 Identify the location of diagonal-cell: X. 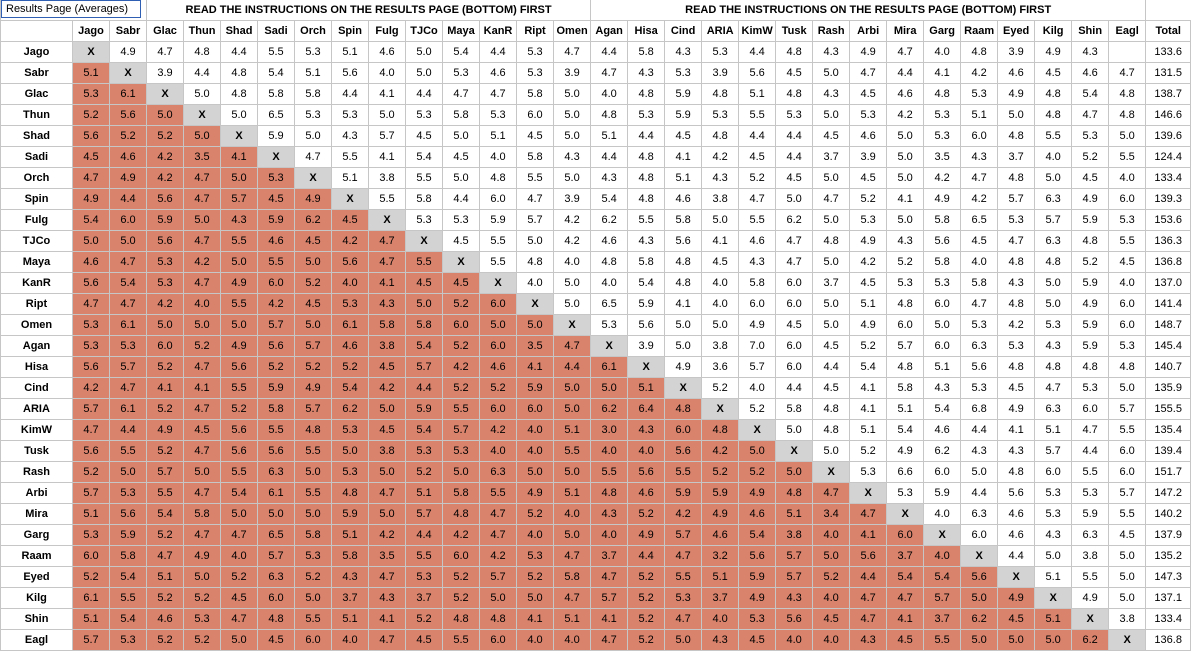
(757, 430).